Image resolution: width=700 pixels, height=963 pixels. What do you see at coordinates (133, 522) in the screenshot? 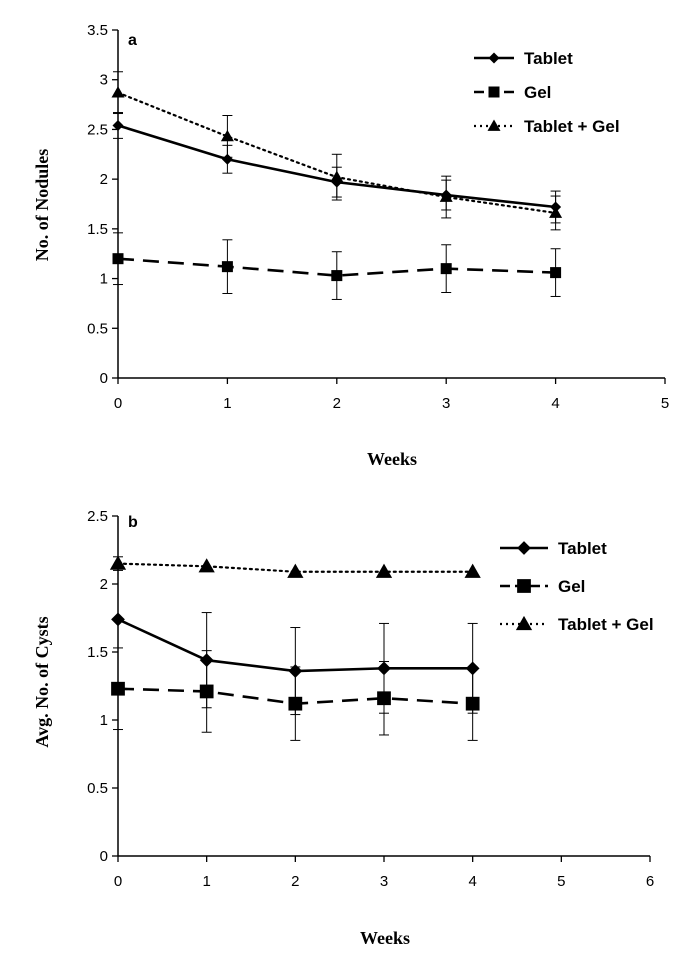
I see `panel-label: b` at bounding box center [133, 522].